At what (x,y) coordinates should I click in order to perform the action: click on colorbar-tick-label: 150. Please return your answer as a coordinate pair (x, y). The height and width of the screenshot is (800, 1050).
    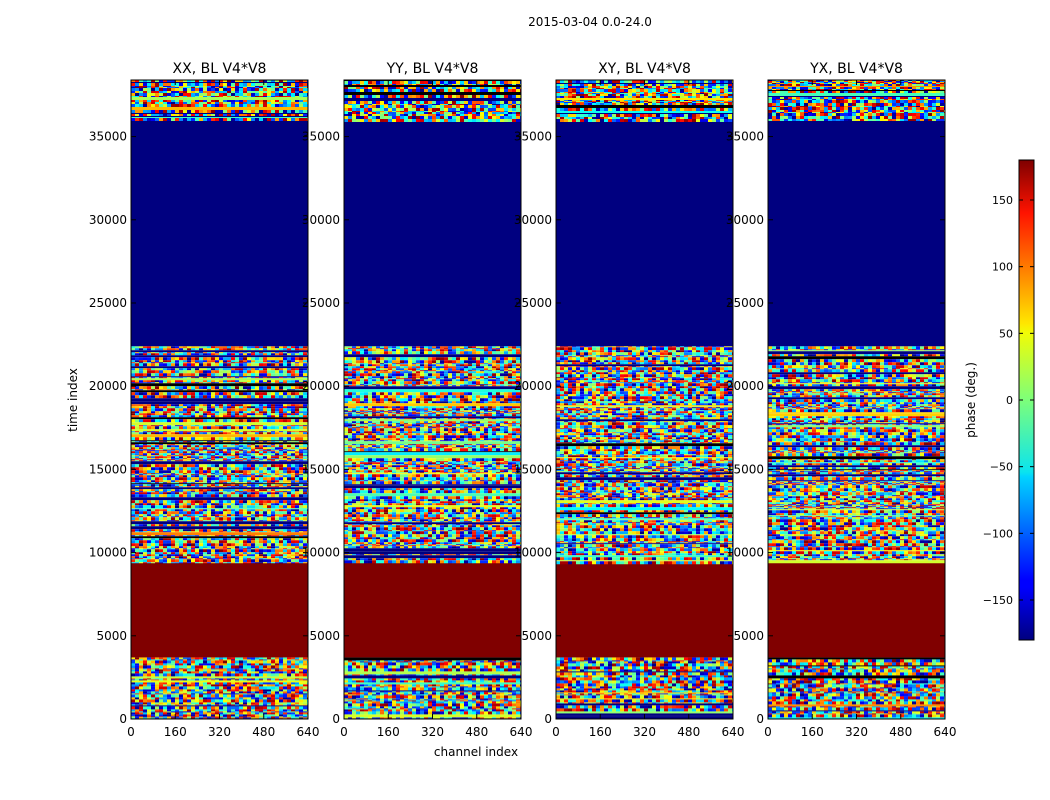
    Looking at the image, I should click on (1002, 200).